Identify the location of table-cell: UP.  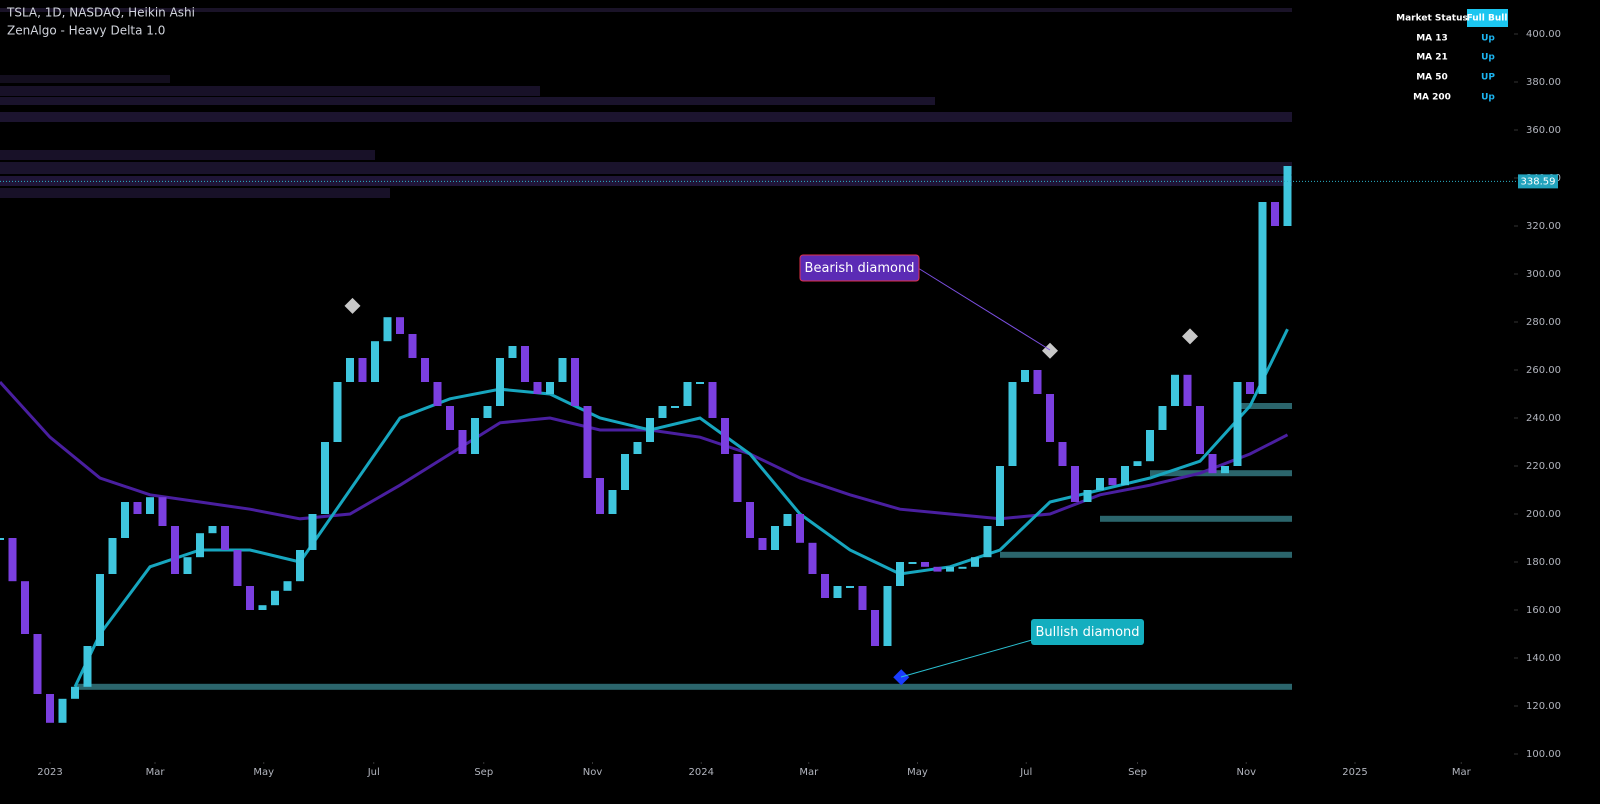
(1488, 78).